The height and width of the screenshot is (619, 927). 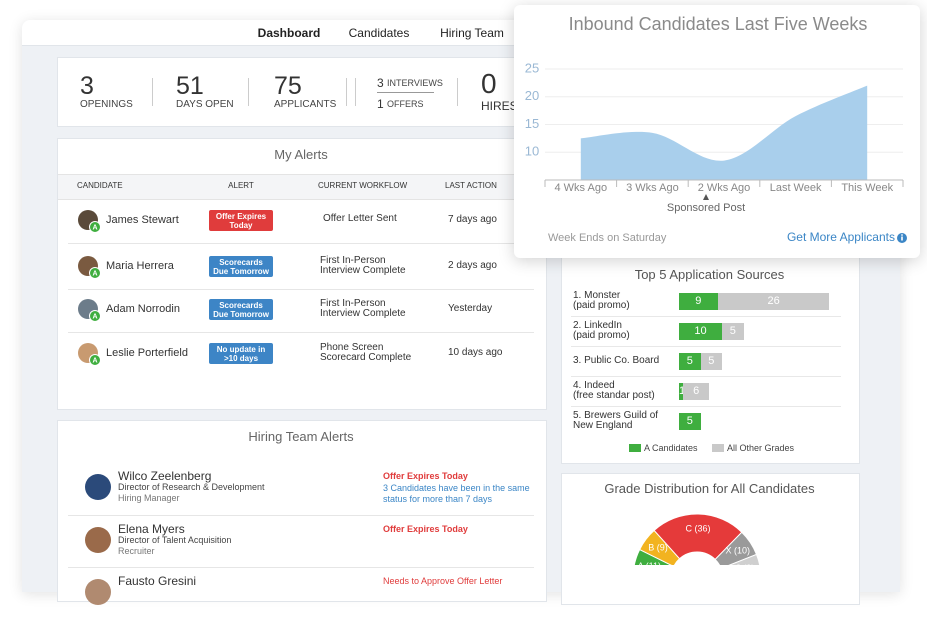 I want to click on card-title: Hiring Team Alerts, so click(x=301, y=436).